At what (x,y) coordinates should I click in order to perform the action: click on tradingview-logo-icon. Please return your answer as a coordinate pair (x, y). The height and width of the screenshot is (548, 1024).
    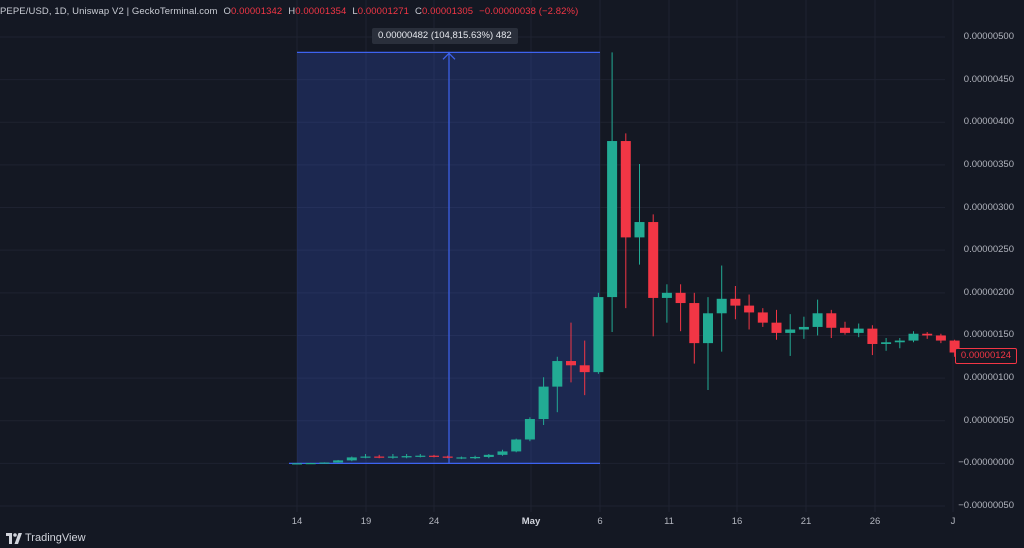
    Looking at the image, I should click on (14, 538).